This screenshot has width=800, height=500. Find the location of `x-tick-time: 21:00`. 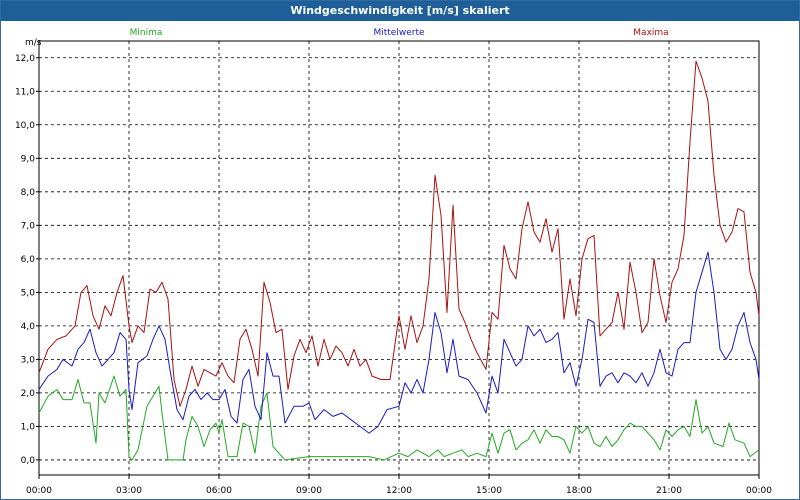

x-tick-time: 21:00 is located at coordinates (669, 491).